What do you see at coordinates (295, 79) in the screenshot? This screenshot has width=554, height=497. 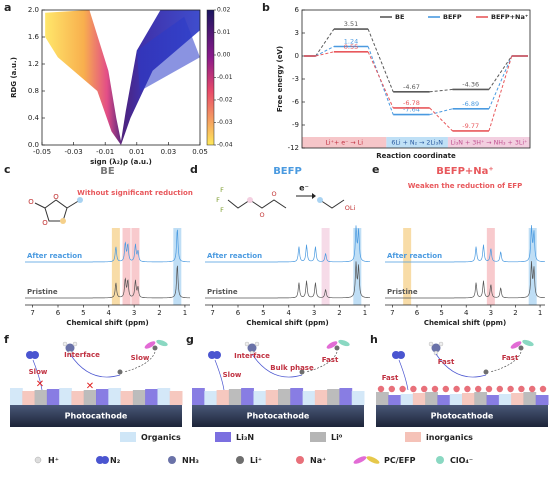 I see `y-tick-label: -3` at bounding box center [295, 79].